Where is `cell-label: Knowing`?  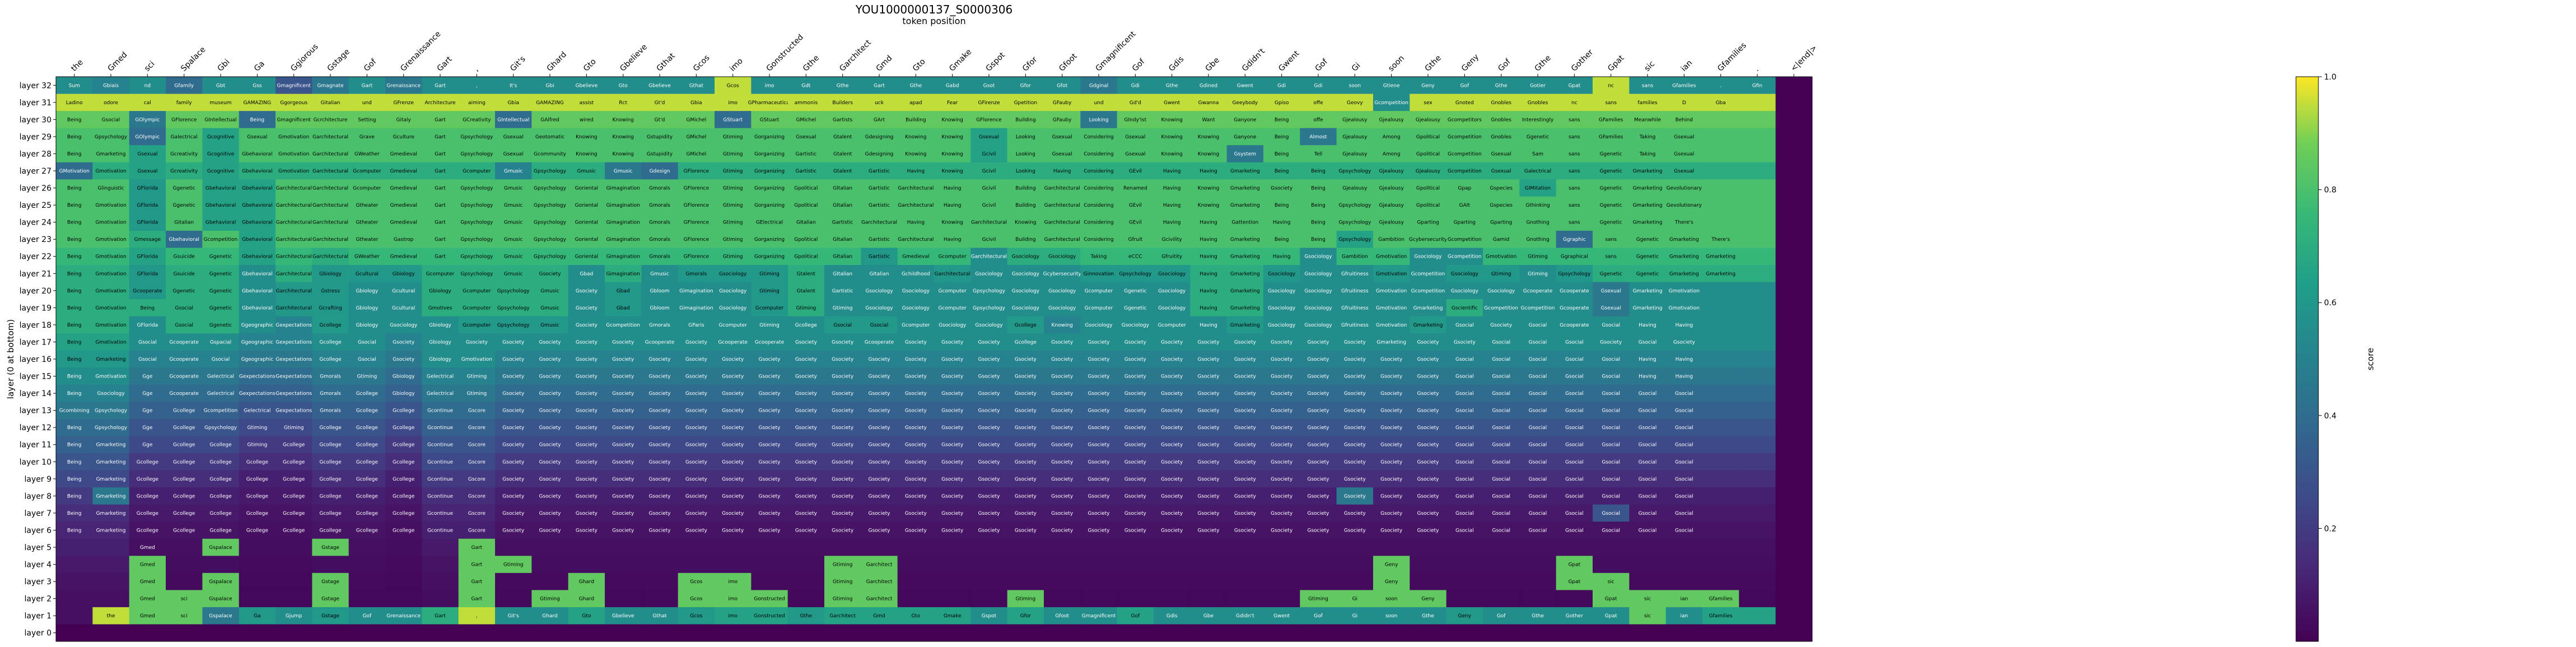
cell-label: Knowing is located at coordinates (1208, 137).